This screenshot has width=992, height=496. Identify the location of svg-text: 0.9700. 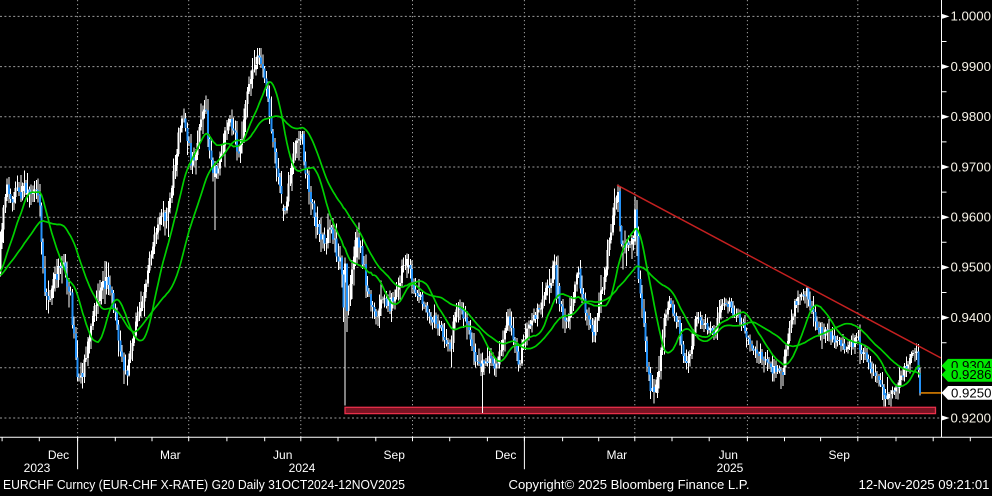
(971, 167).